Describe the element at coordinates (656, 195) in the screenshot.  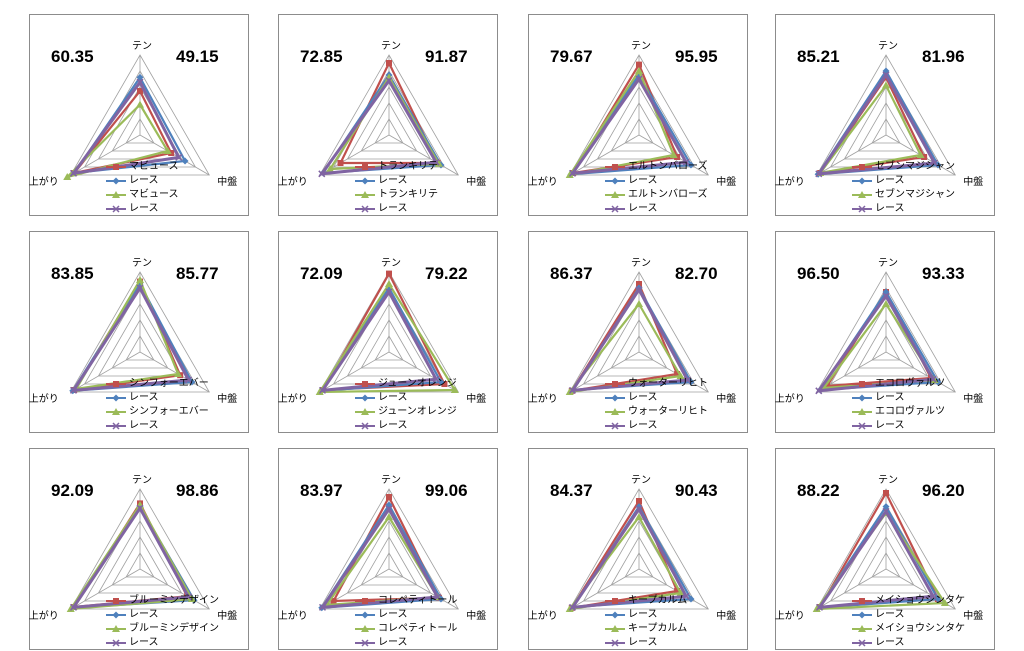
I see `legend-entry: エルトンバローズ` at that location.